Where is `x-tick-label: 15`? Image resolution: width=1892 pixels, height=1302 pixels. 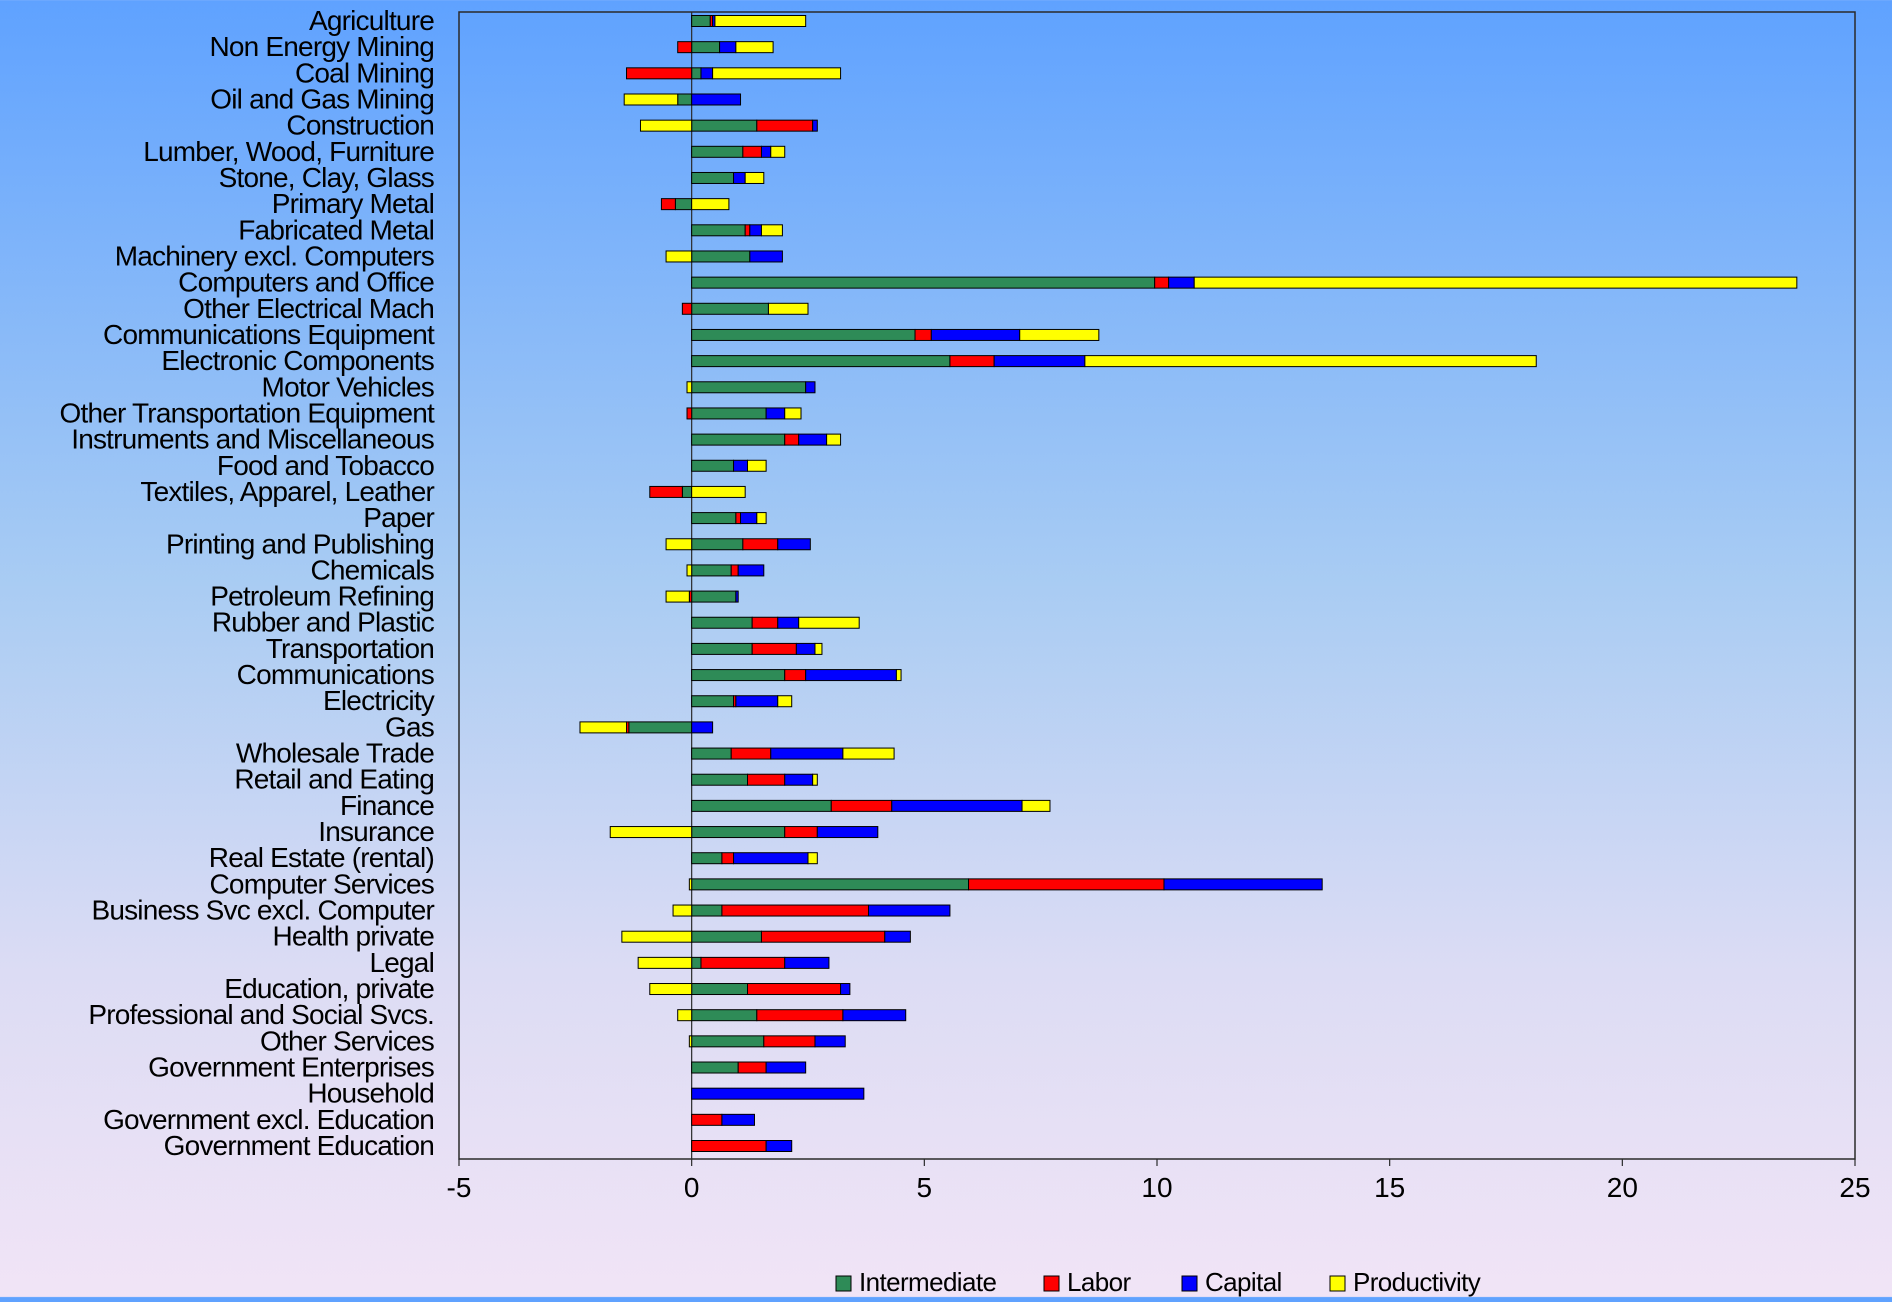 x-tick-label: 15 is located at coordinates (1389, 1187).